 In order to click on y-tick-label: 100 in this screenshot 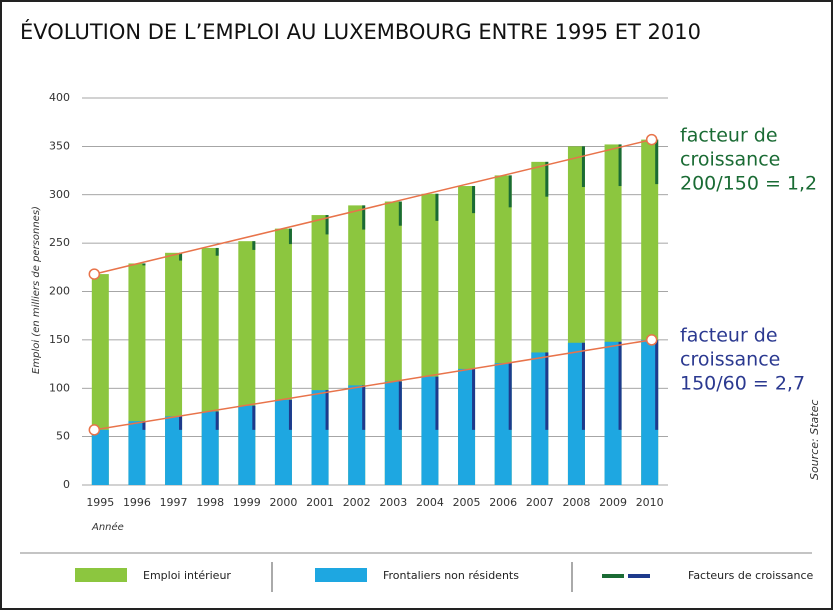, I will do `click(59, 387)`.